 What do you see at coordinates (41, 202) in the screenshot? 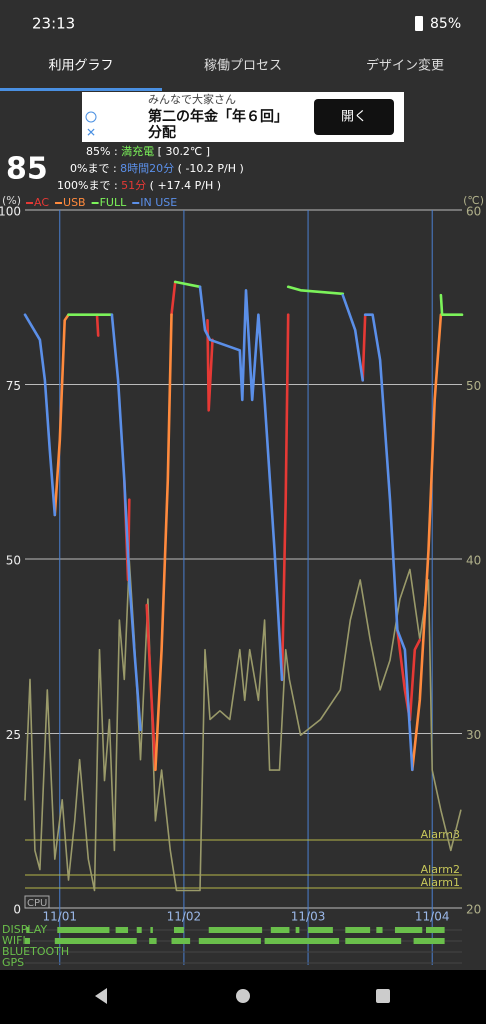
I see `legend-label: AC` at bounding box center [41, 202].